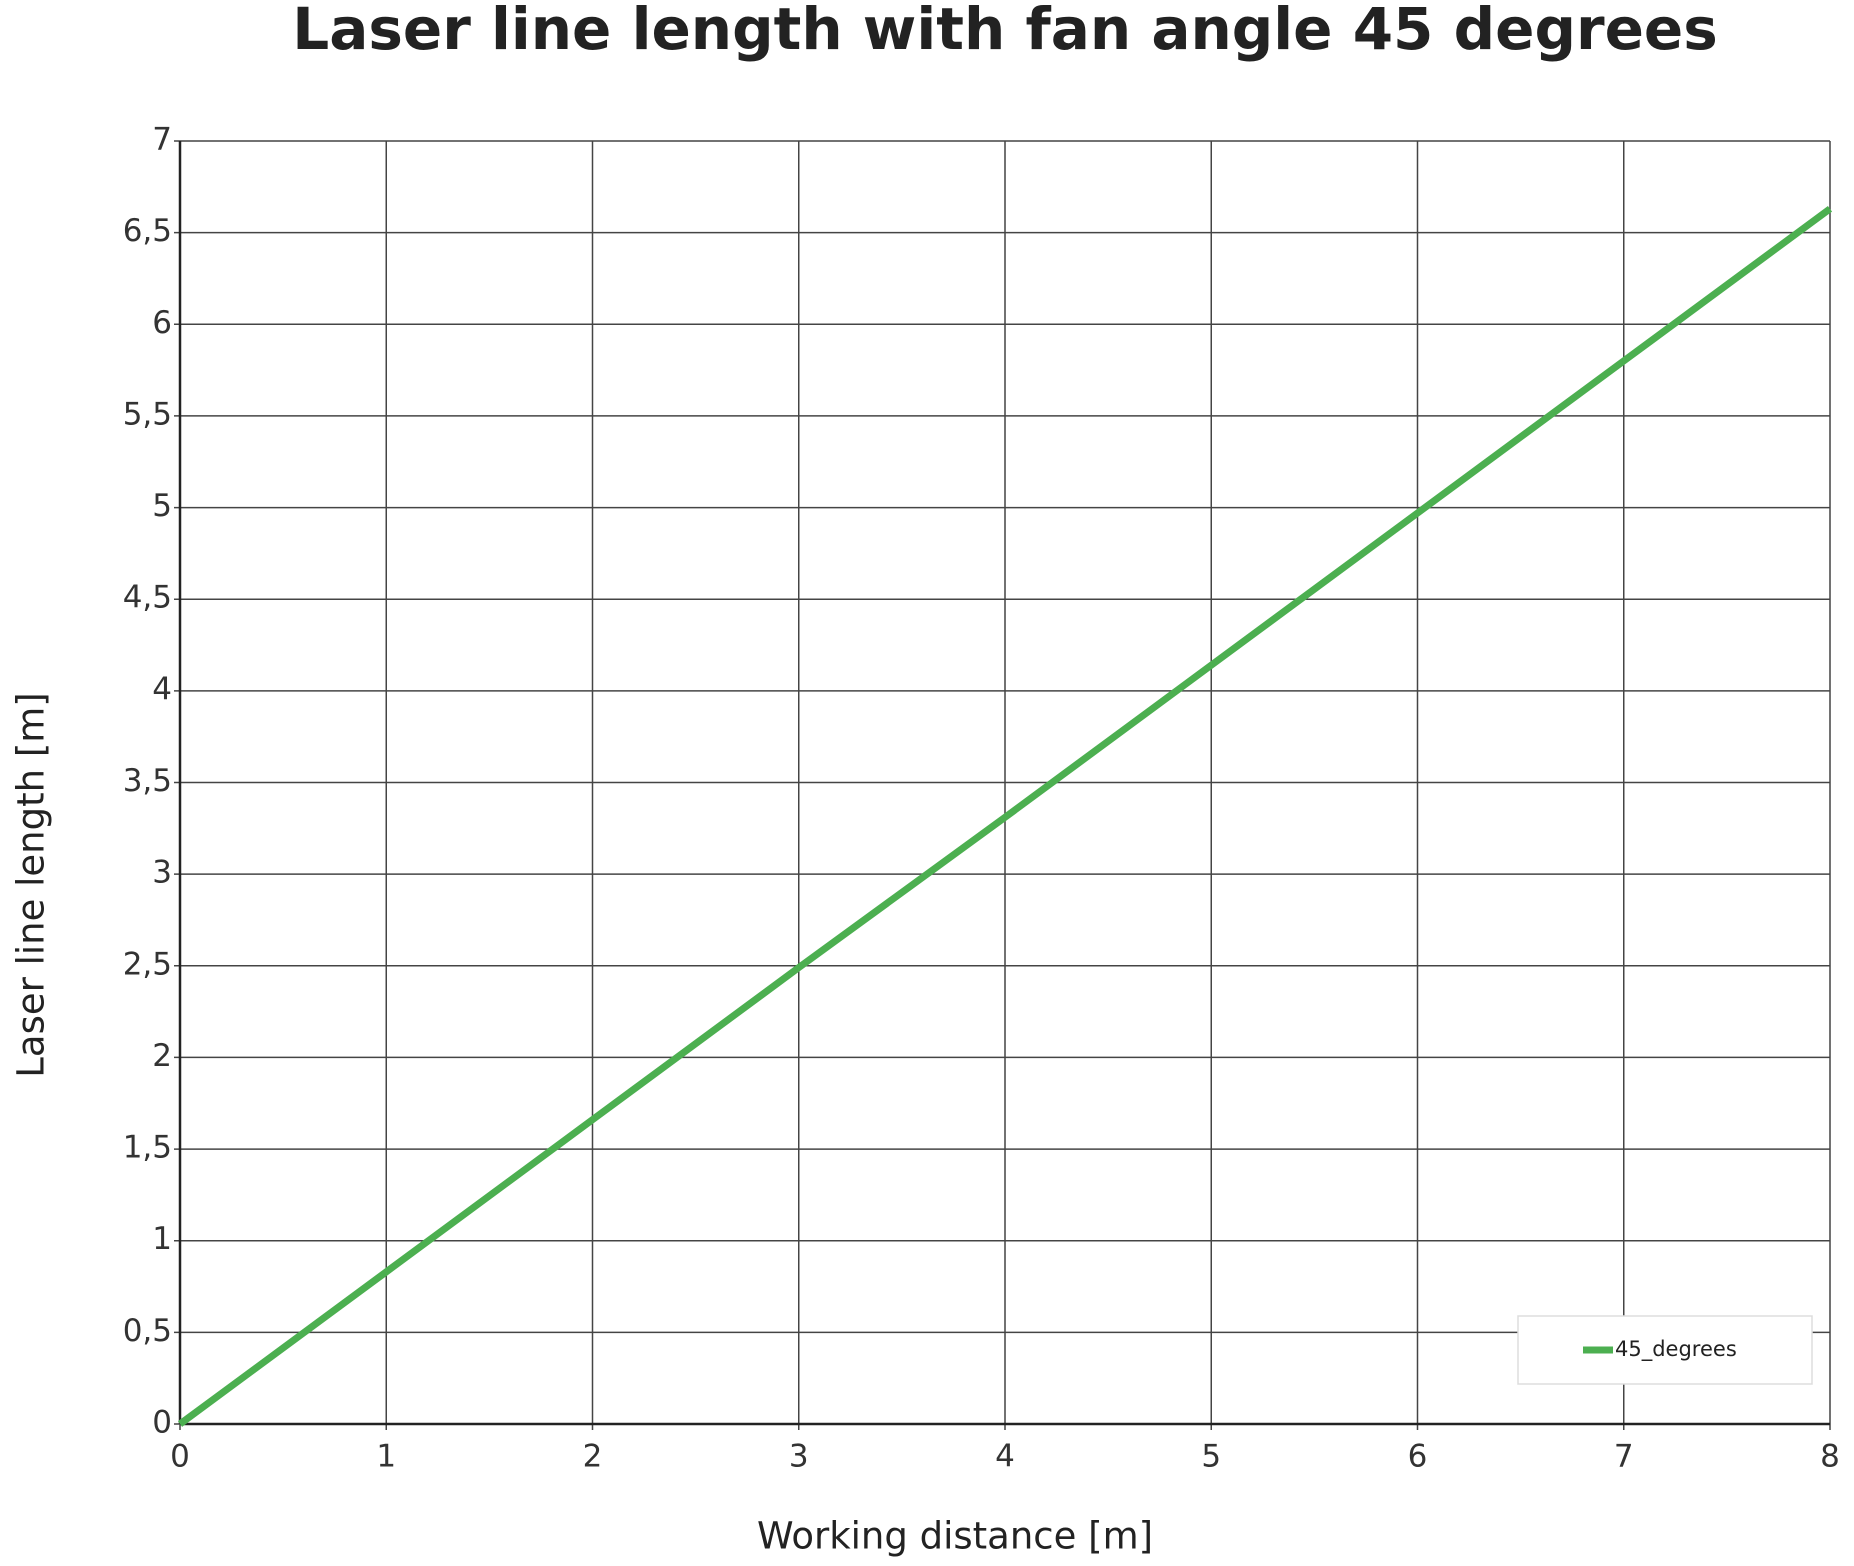 The height and width of the screenshot is (1566, 1854). I want to click on y-tick-label: 4,5, so click(147, 598).